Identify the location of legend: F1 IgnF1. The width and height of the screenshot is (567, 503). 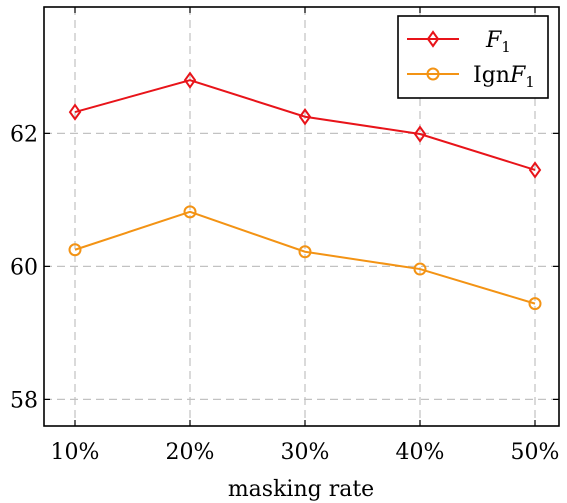
(473, 57).